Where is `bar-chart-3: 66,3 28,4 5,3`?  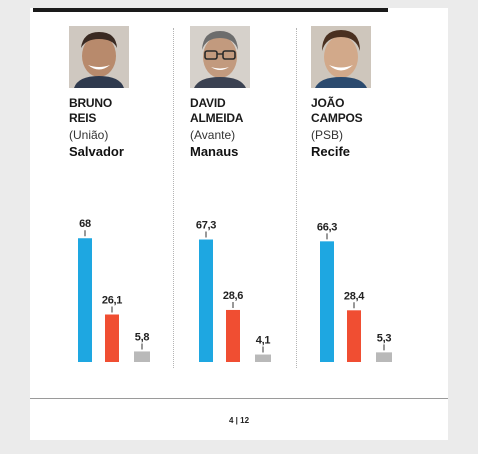
bar-chart-3: 66,3 28,4 5,3 is located at coordinates (354, 291).